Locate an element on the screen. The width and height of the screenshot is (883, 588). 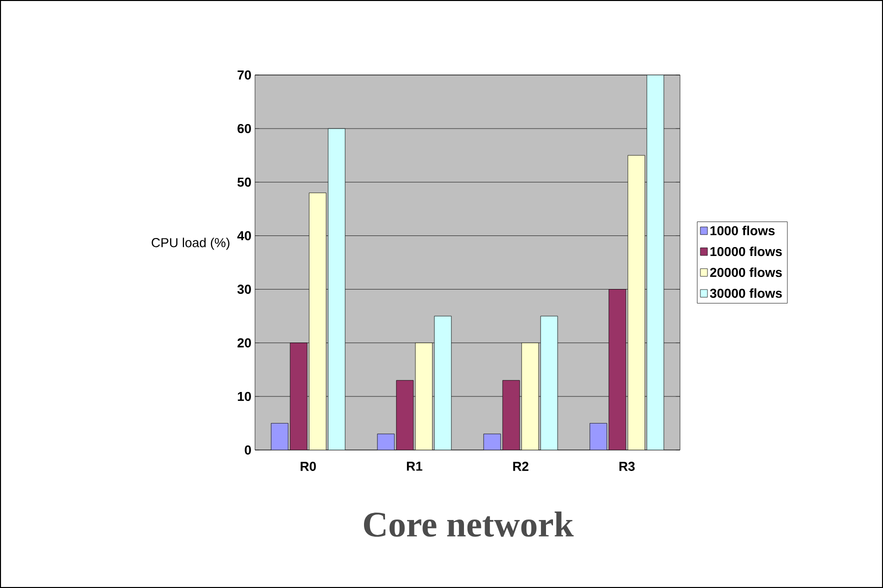
x-tick-label: R0 is located at coordinates (308, 466).